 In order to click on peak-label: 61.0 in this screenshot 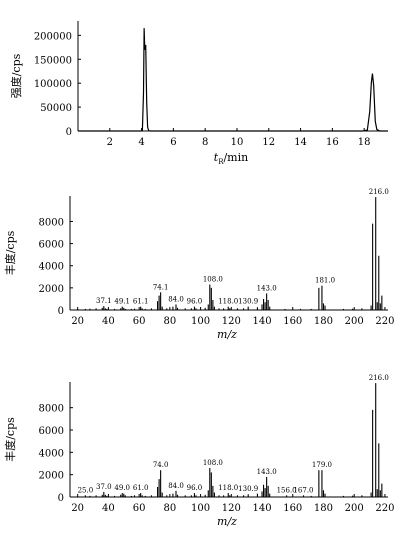, I will do `click(141, 488)`.